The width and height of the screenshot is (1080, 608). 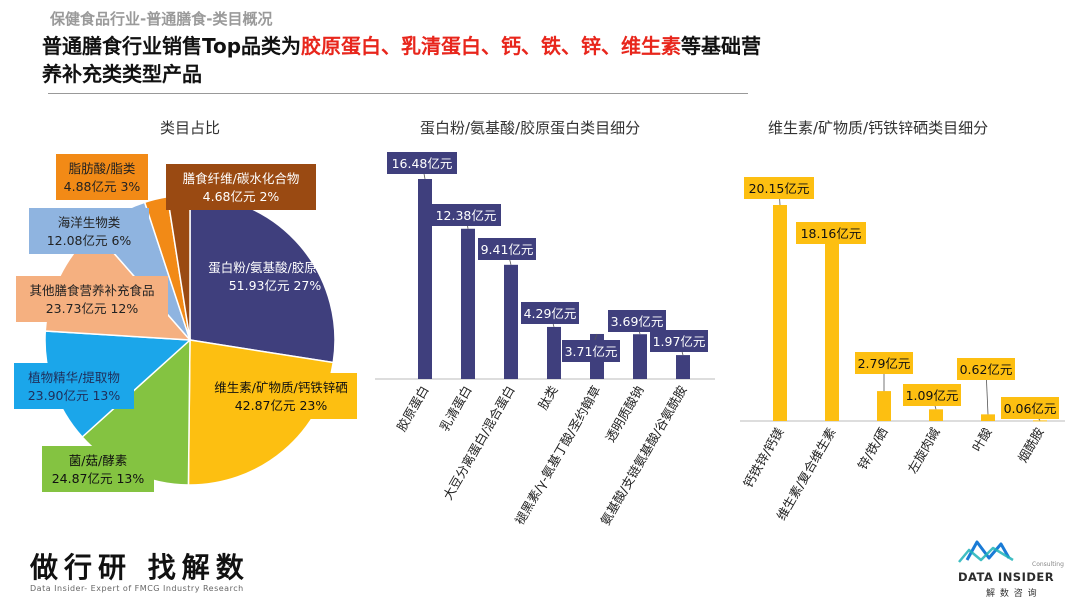 I want to click on bar1-svg-label-2: 9.41亿元, so click(x=507, y=249).